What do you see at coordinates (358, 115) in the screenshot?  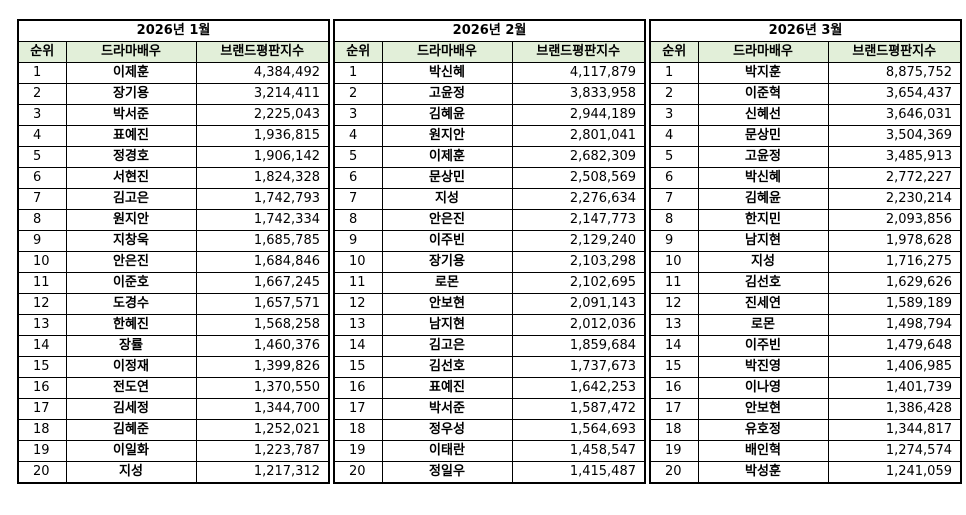 I see `rank: 3` at bounding box center [358, 115].